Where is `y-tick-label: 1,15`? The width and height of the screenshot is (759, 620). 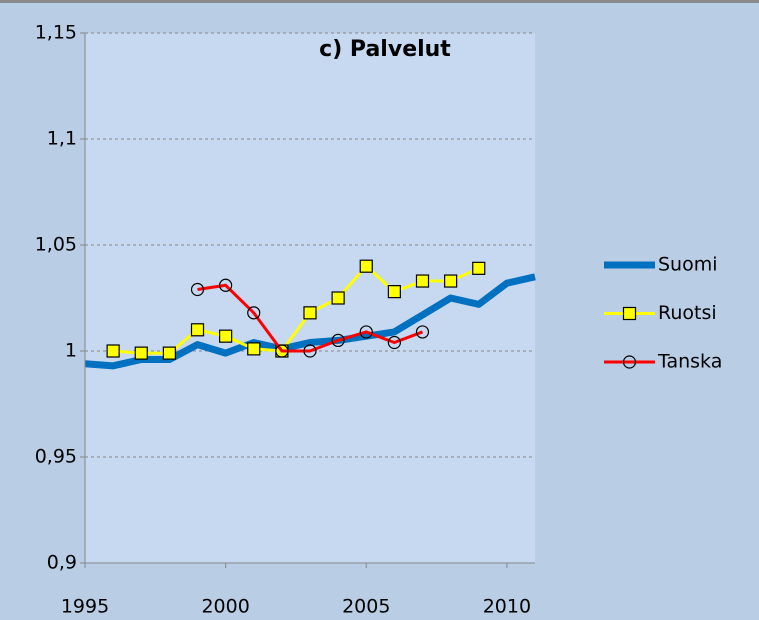 y-tick-label: 1,15 is located at coordinates (56, 33).